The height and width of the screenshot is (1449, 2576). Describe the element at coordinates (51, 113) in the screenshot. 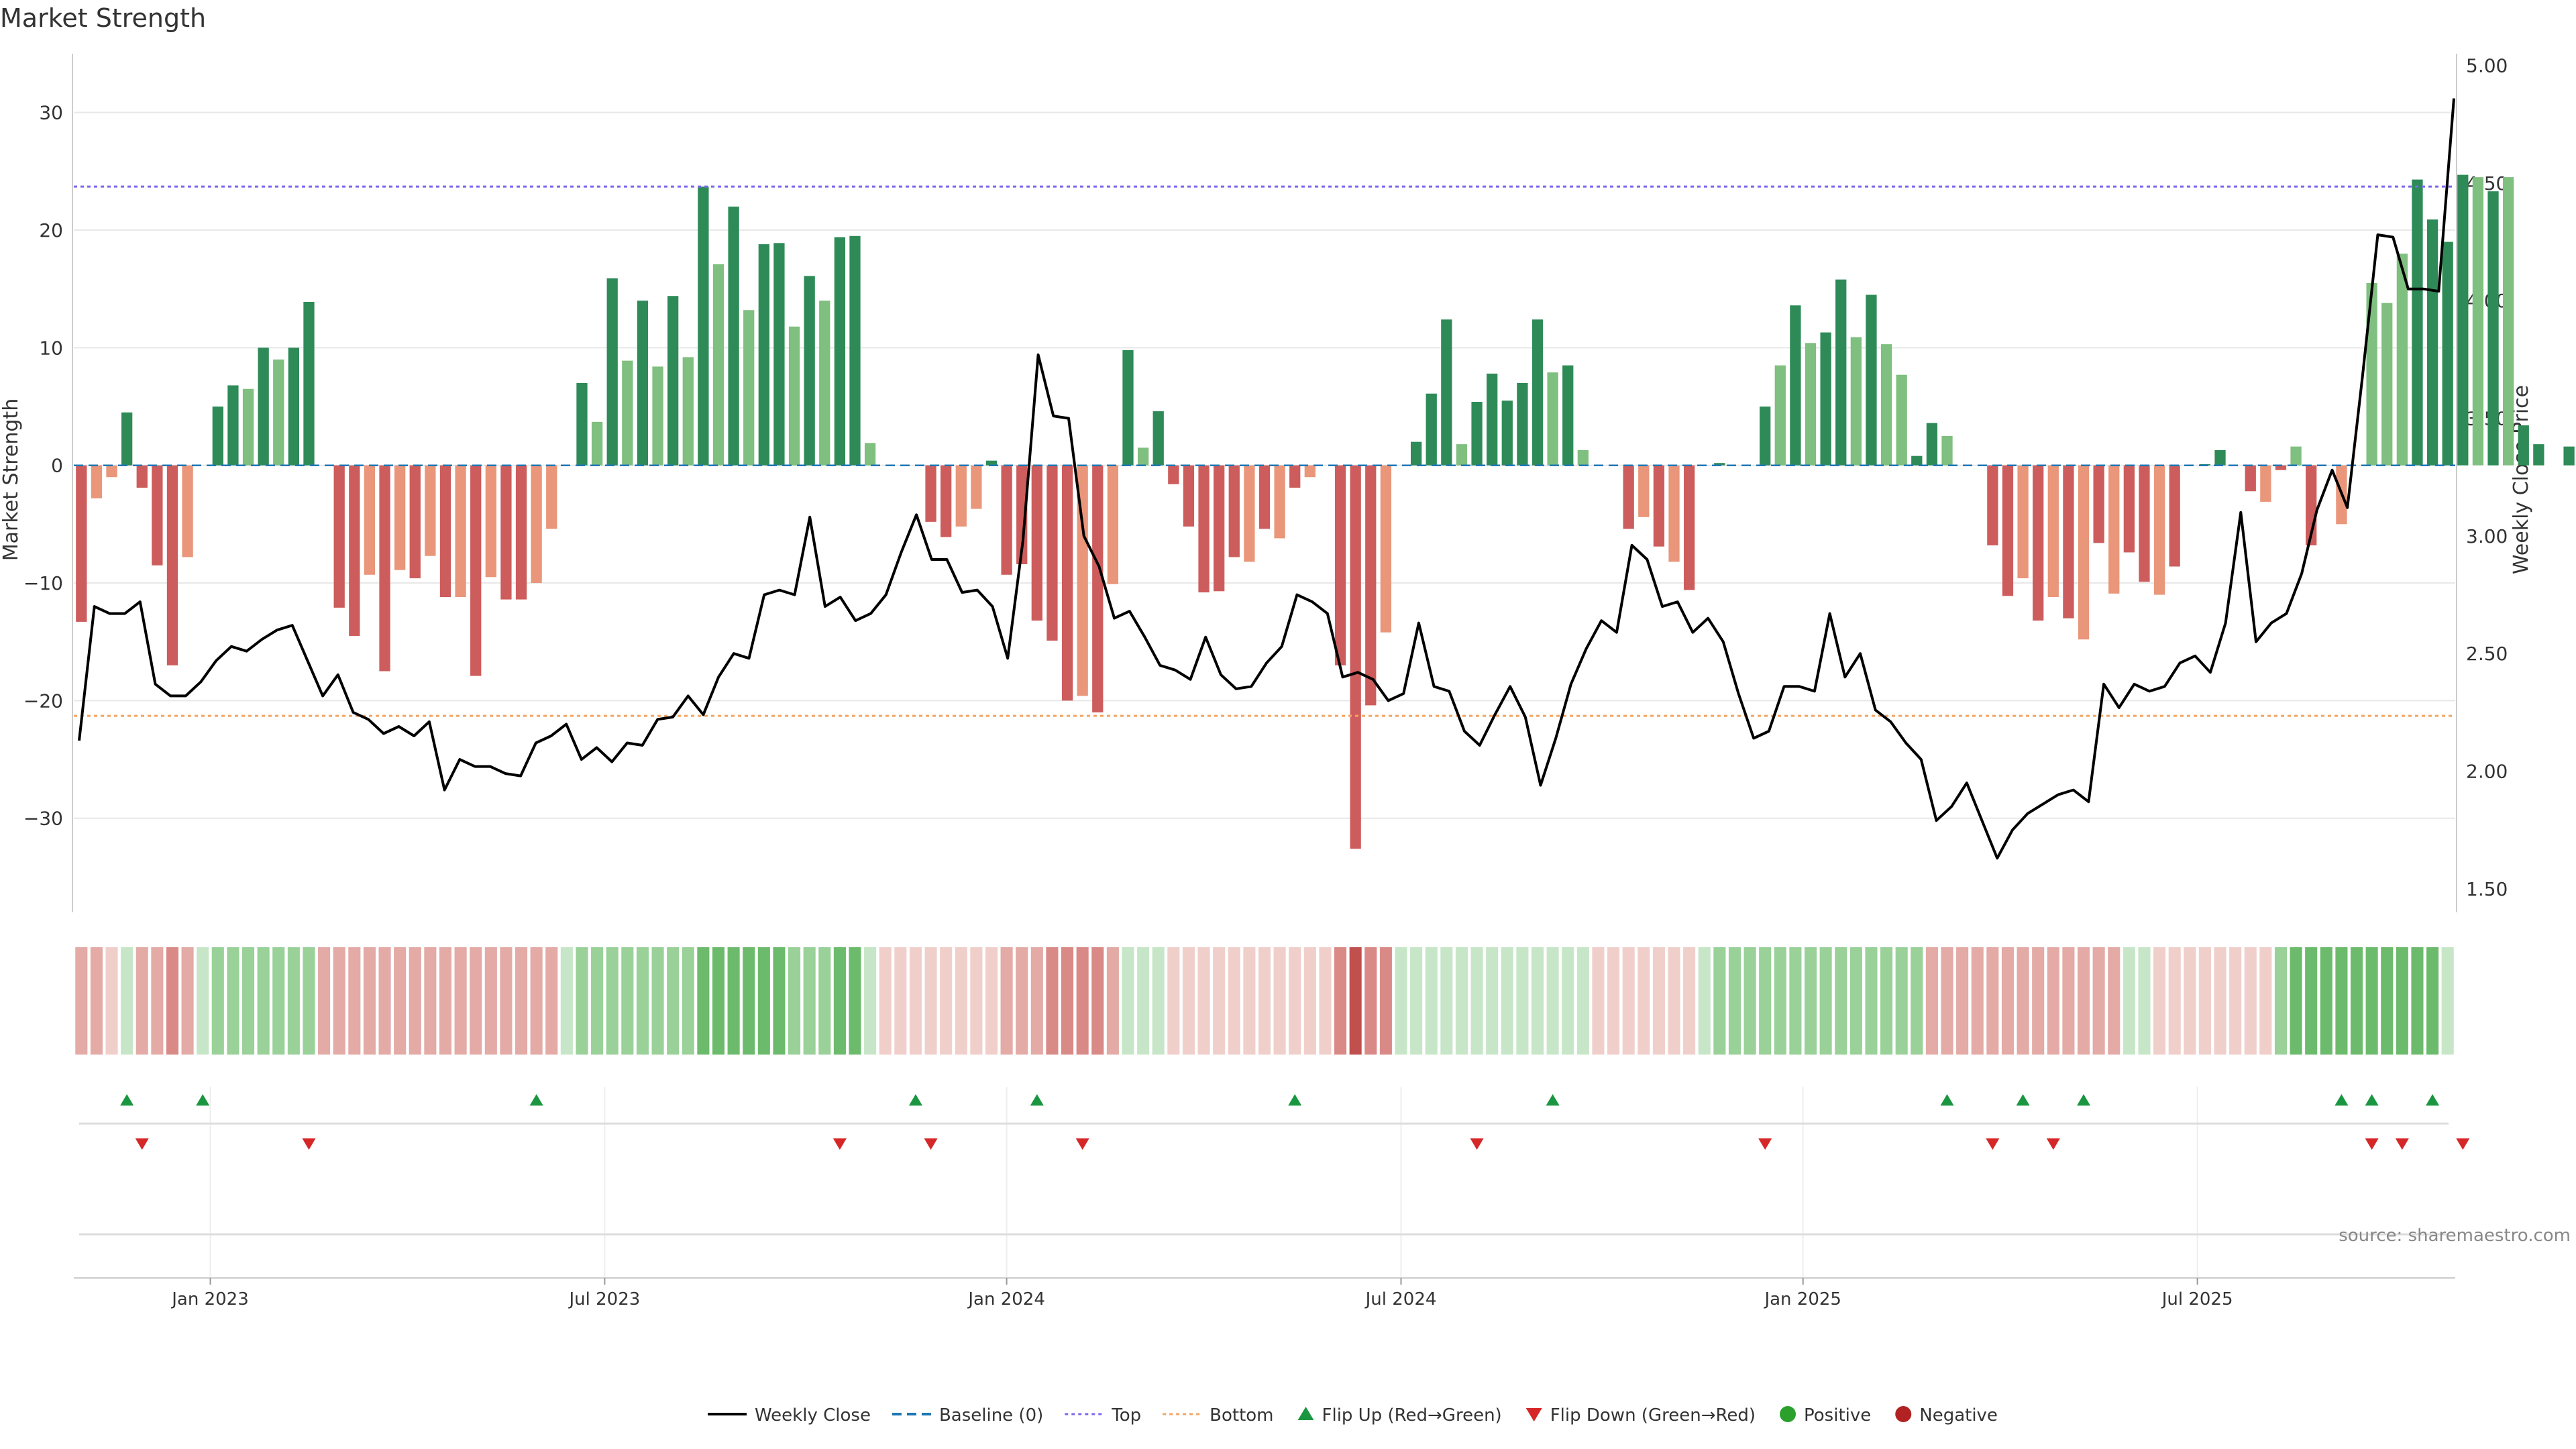

I see `y-tick-label: 30` at that location.